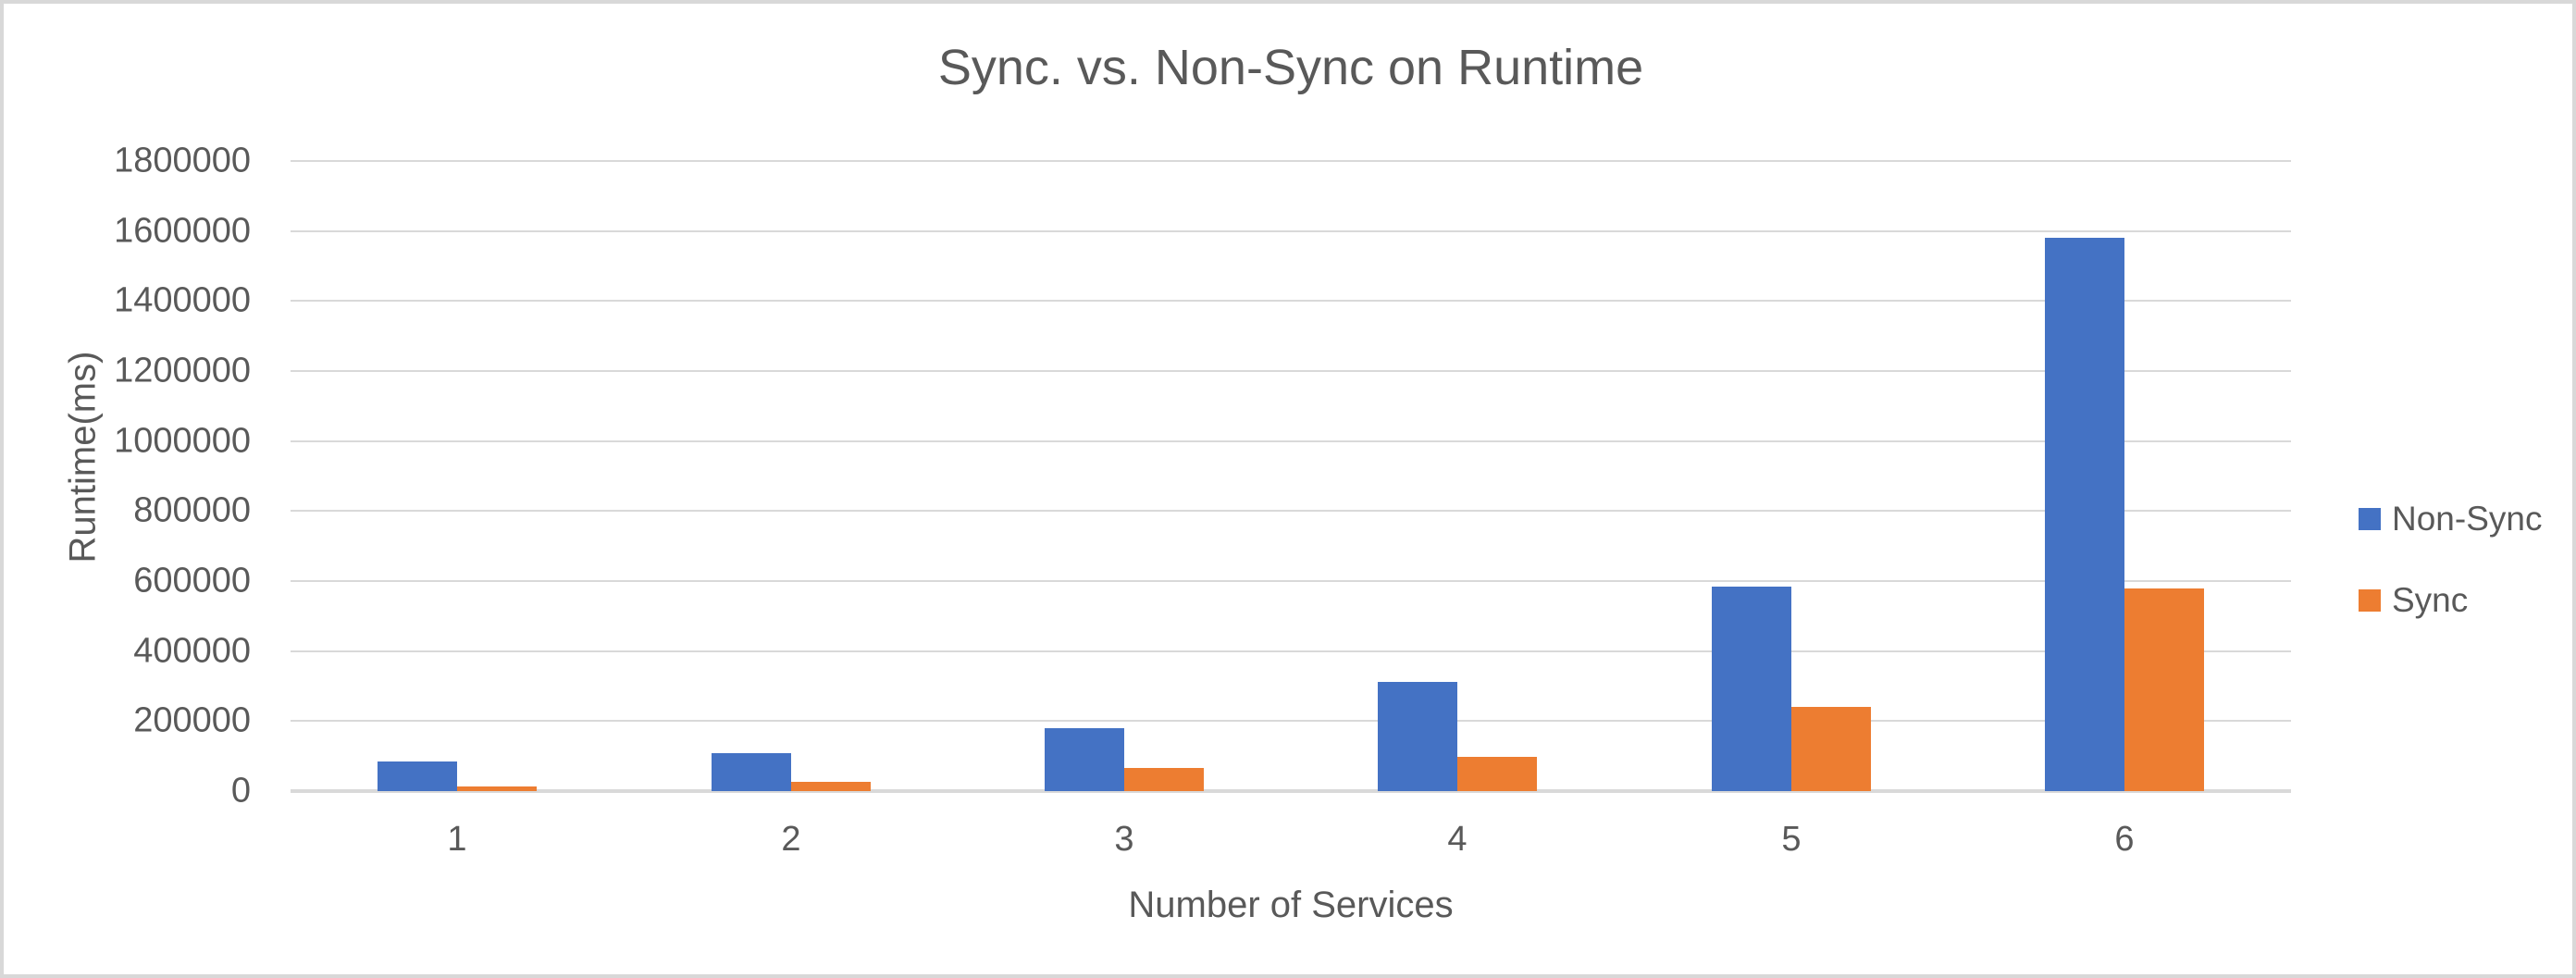  I want to click on x-tick-label: 5, so click(1792, 839).